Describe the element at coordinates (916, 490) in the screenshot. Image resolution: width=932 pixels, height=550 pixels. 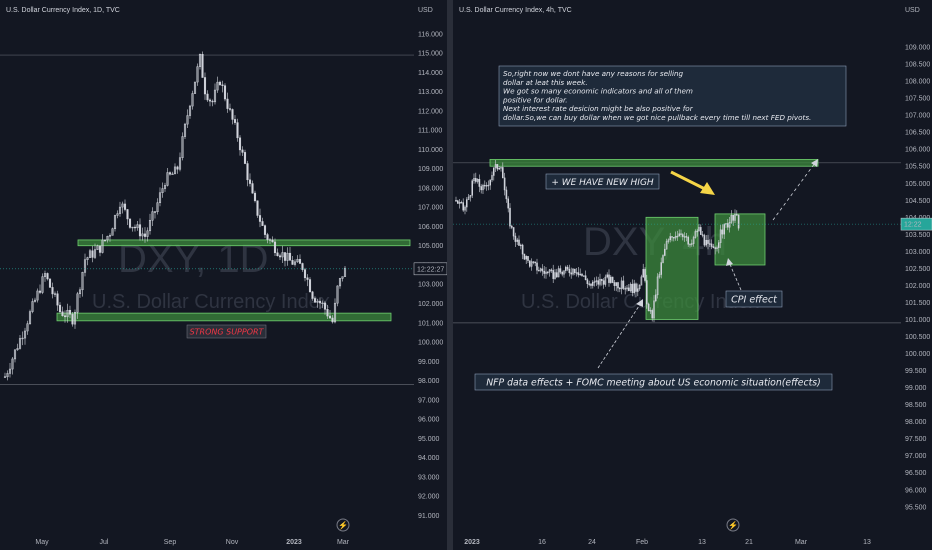
I see `y-tick-label: 96.000` at that location.